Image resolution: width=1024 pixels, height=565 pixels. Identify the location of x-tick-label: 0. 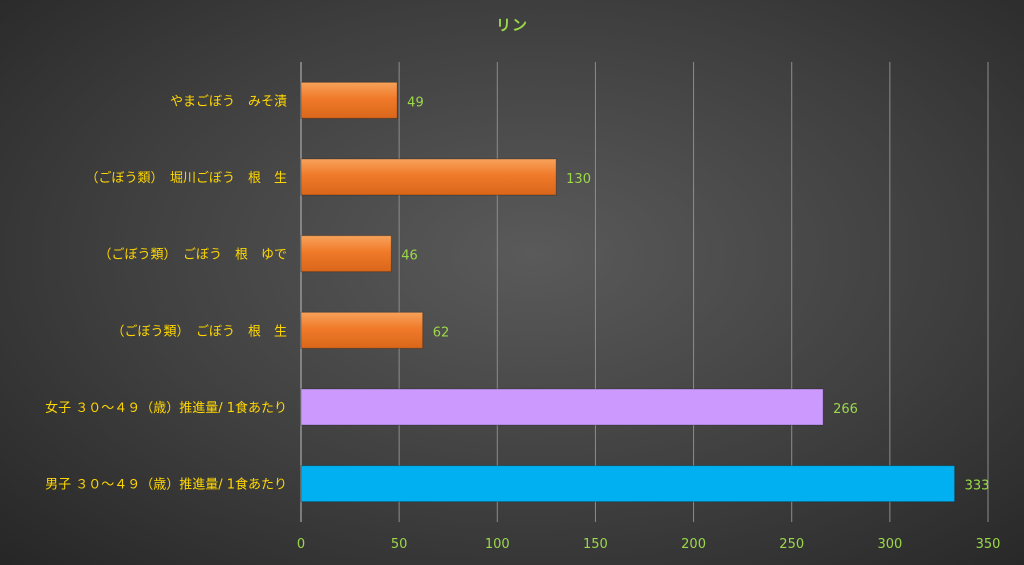
(301, 544).